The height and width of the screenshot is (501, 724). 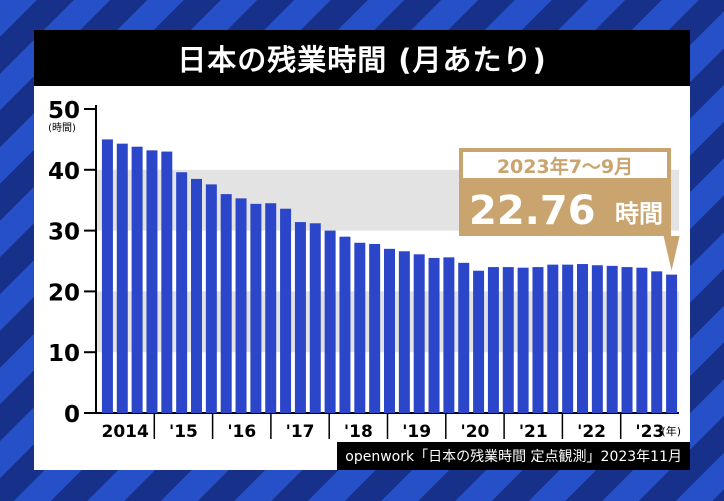 I want to click on y-tick-label: 0, so click(x=72, y=415).